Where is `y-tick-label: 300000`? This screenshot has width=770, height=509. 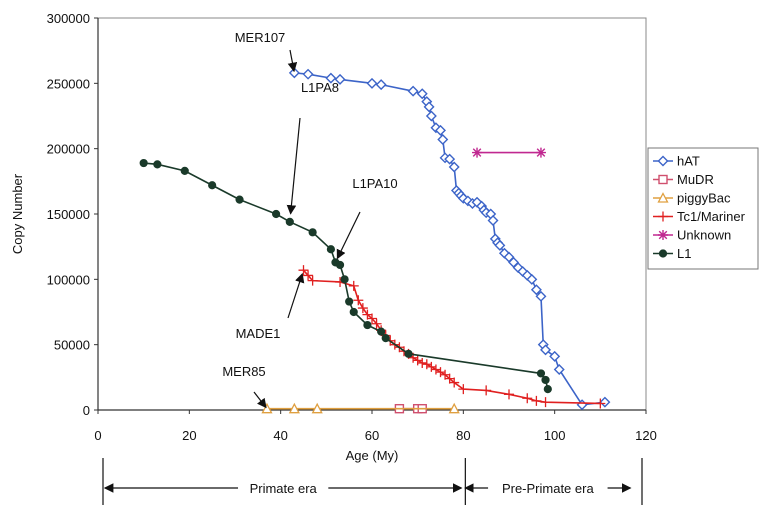
y-tick-label: 300000 is located at coordinates (68, 18).